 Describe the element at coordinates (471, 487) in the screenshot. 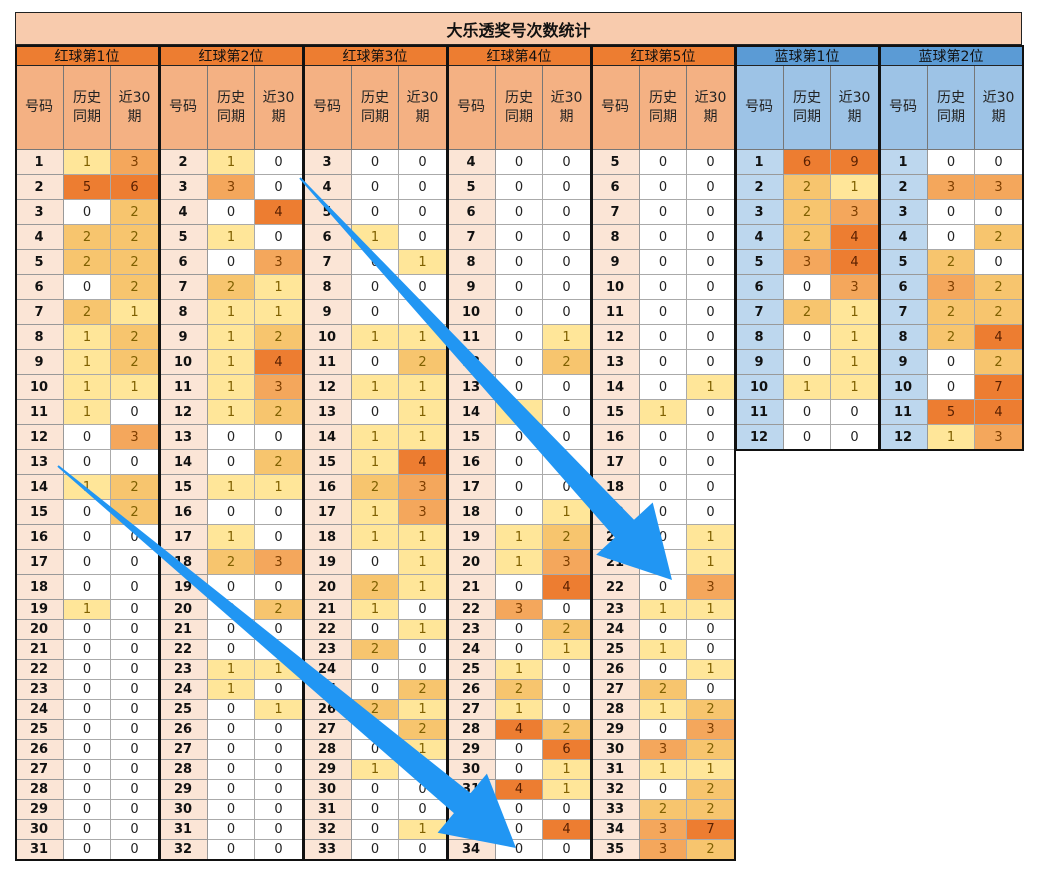

I see `ball-number: 17` at that location.